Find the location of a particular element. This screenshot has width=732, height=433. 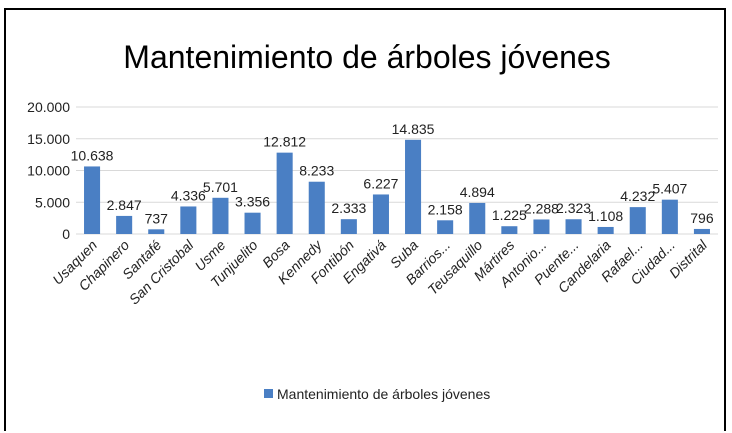

data-label: 14.835 is located at coordinates (413, 129).